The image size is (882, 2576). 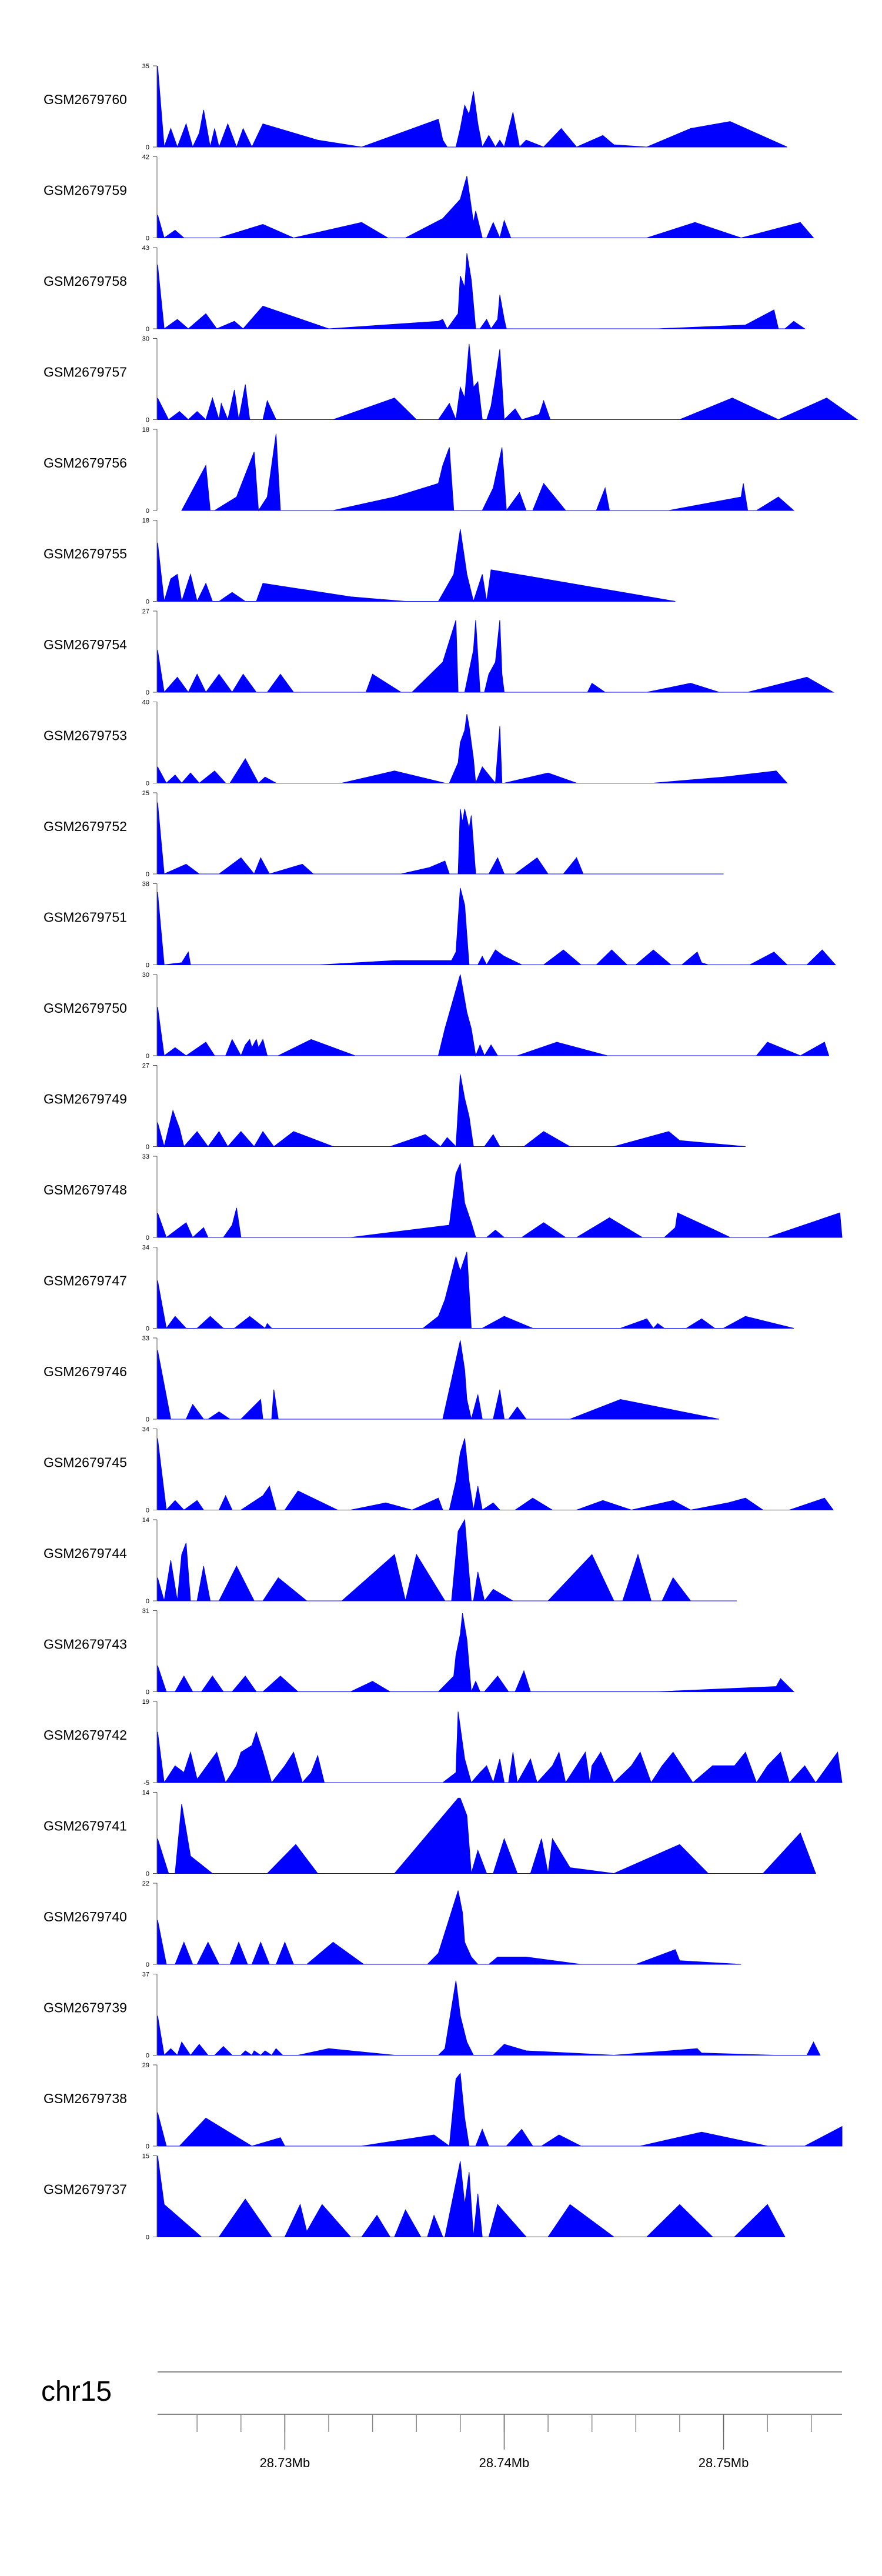 What do you see at coordinates (145, 66) in the screenshot?
I see `y-max-label: 35` at bounding box center [145, 66].